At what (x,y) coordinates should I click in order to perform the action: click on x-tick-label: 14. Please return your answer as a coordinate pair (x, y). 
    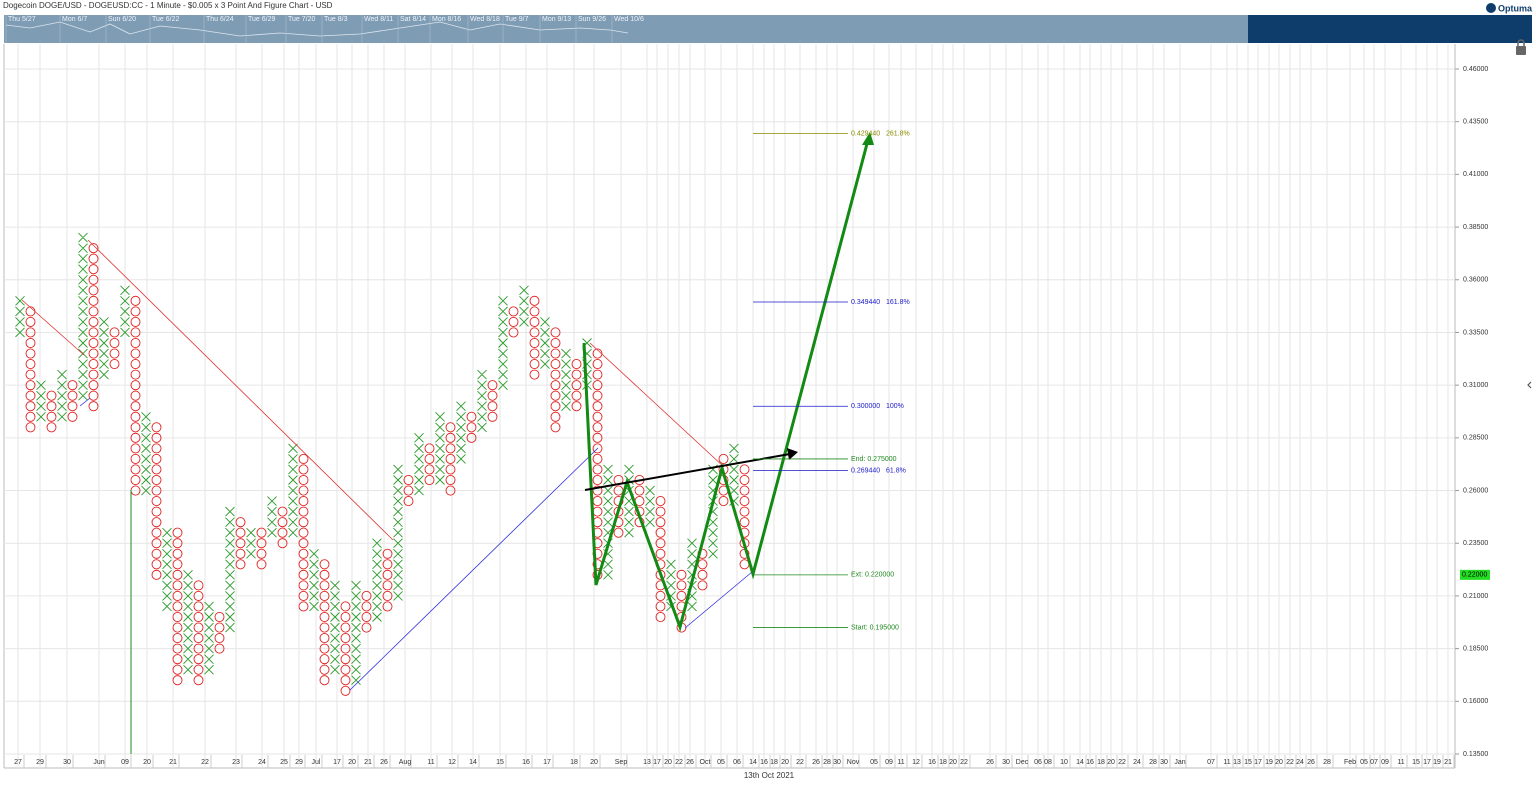
    Looking at the image, I should click on (753, 762).